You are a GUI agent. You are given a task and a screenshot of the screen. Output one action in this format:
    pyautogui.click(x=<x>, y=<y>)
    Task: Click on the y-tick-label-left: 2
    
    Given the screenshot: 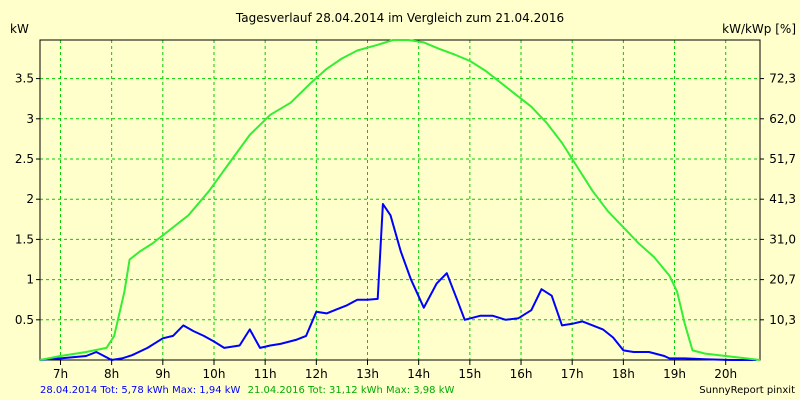 What is the action you would take?
    pyautogui.click(x=30, y=199)
    